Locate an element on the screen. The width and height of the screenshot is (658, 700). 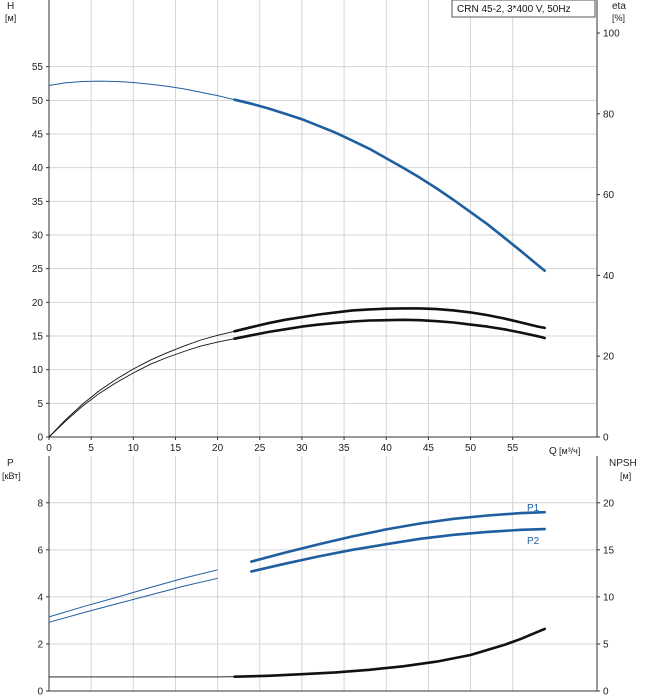
y-tick-label: 20 is located at coordinates (38, 303).